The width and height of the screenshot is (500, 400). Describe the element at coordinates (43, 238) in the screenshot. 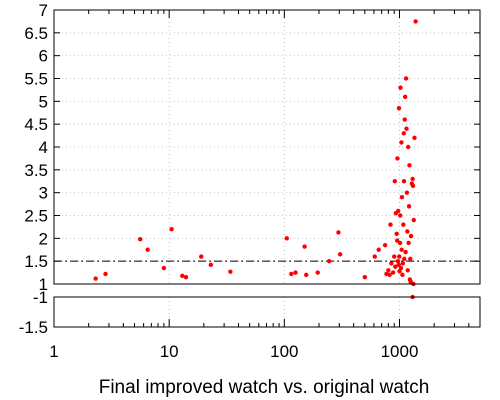

I see `y-tick-label: 2` at that location.